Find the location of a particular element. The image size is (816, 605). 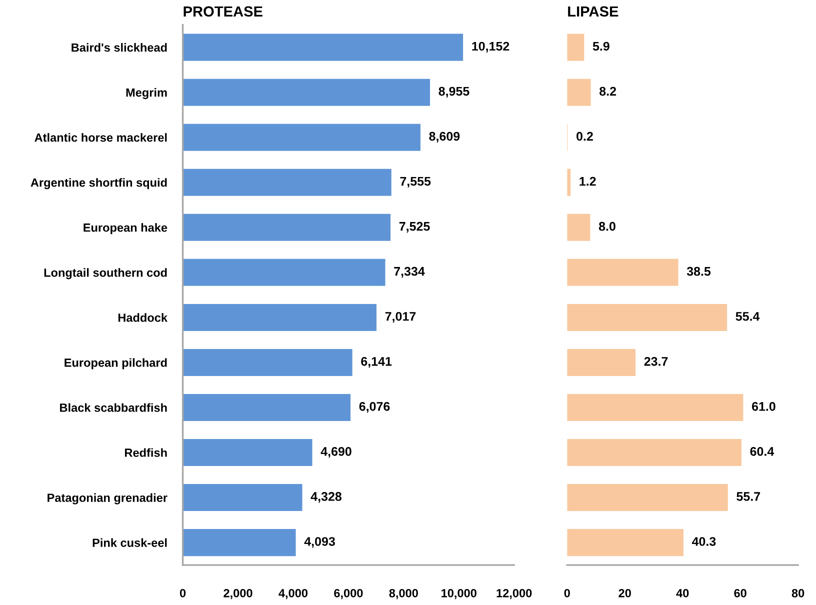

y-tick-label: Argentine shortfin squid is located at coordinates (98, 184).